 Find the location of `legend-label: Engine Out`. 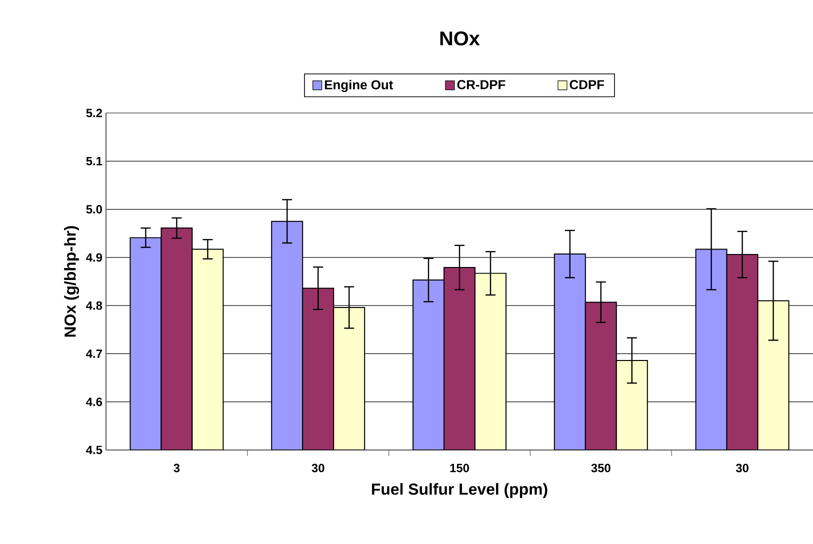

legend-label: Engine Out is located at coordinates (359, 86).